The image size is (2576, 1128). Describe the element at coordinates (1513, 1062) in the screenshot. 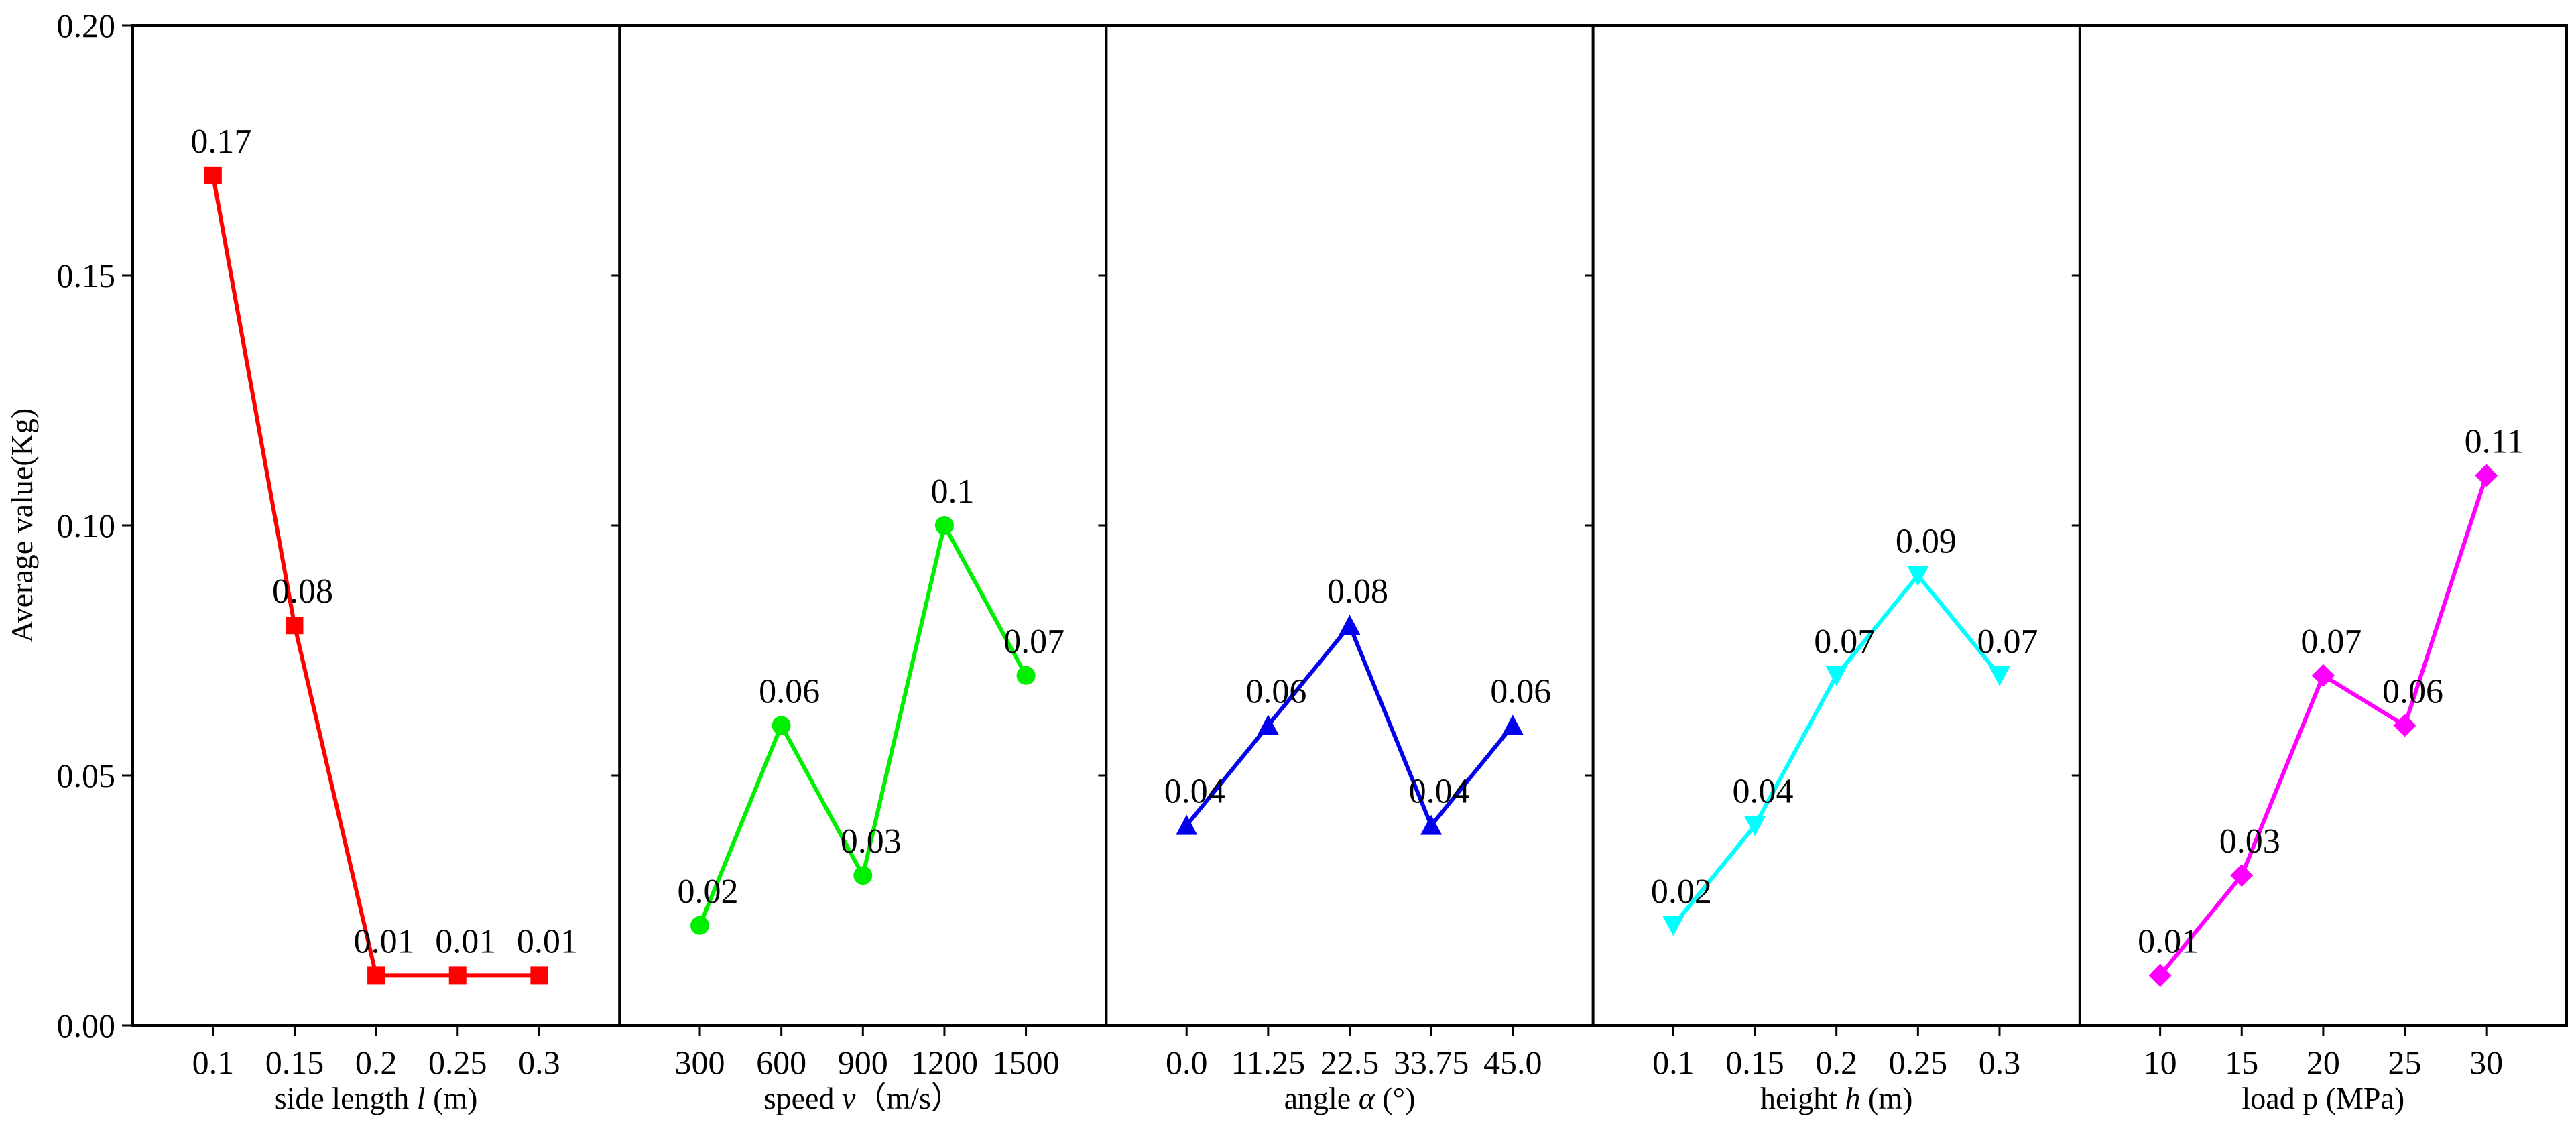

I see `x-tick-label: 45.0` at that location.